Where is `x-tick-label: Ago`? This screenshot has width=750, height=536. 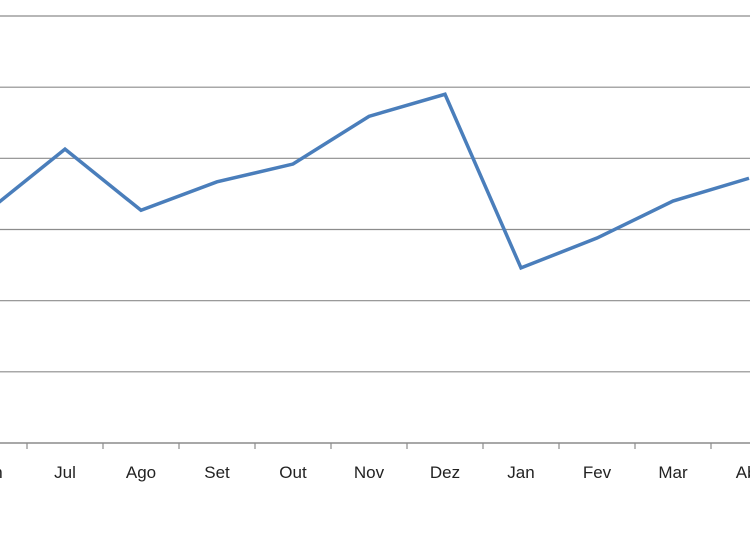 x-tick-label: Ago is located at coordinates (141, 472).